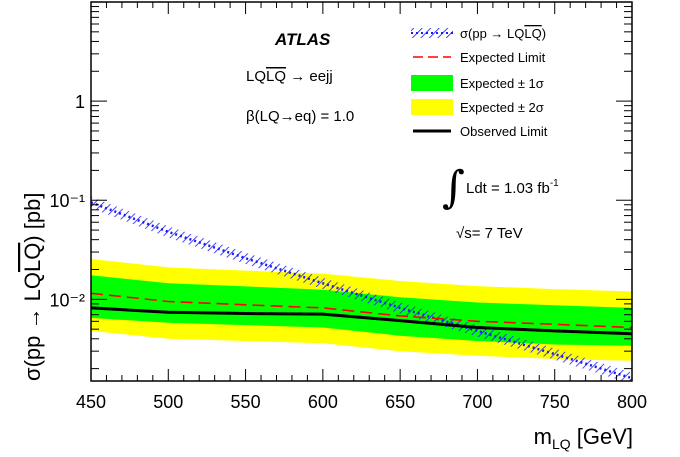 The width and height of the screenshot is (680, 457). Describe the element at coordinates (504, 131) in the screenshot. I see `legend-label-observed: Observed Limit` at that location.